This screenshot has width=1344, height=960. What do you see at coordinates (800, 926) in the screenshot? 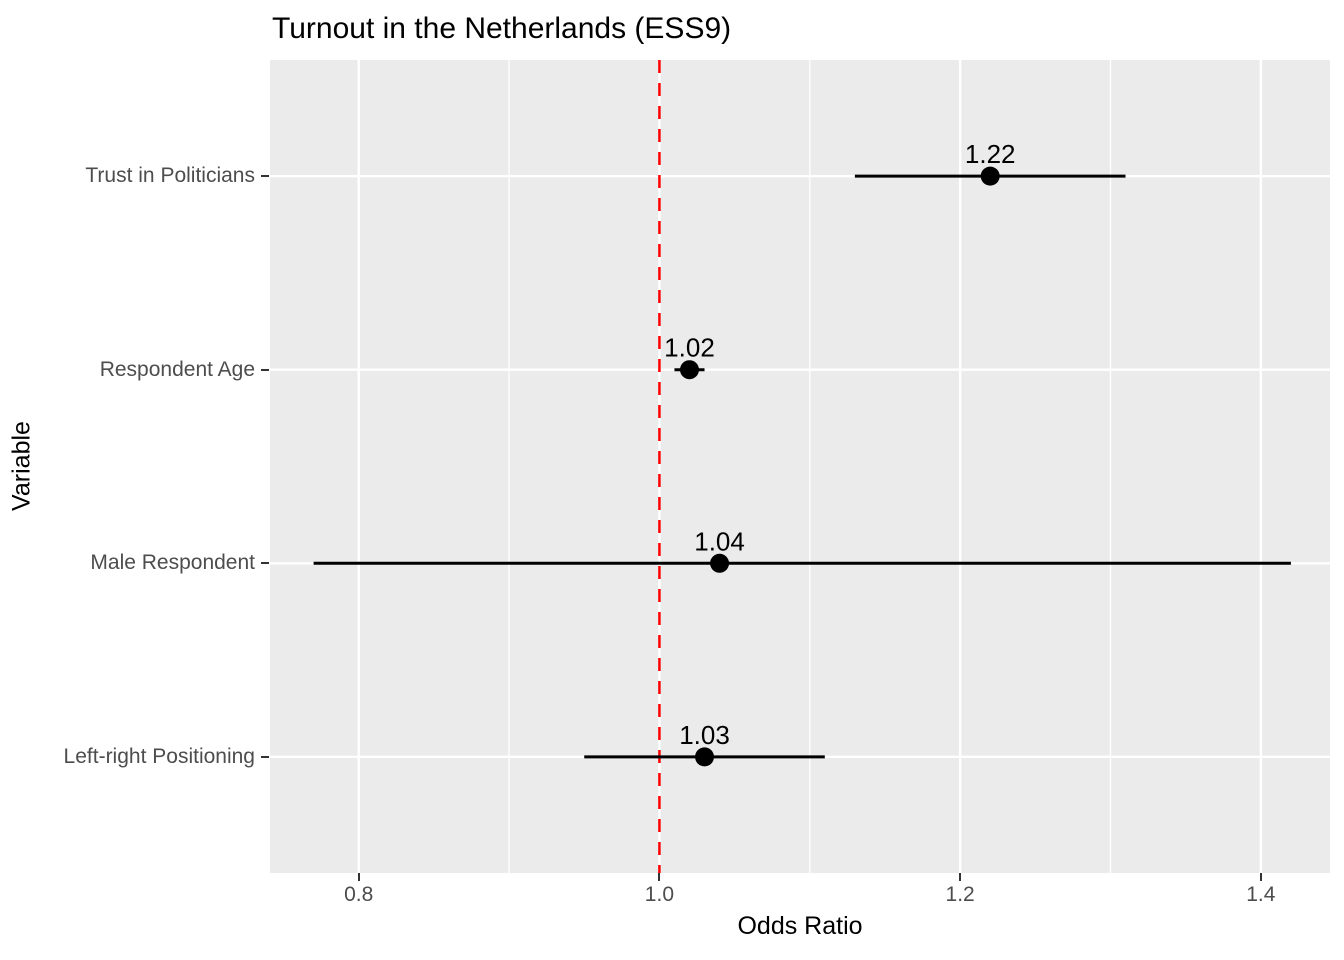
I see `x-axis-title: Odds Ratio` at bounding box center [800, 926].